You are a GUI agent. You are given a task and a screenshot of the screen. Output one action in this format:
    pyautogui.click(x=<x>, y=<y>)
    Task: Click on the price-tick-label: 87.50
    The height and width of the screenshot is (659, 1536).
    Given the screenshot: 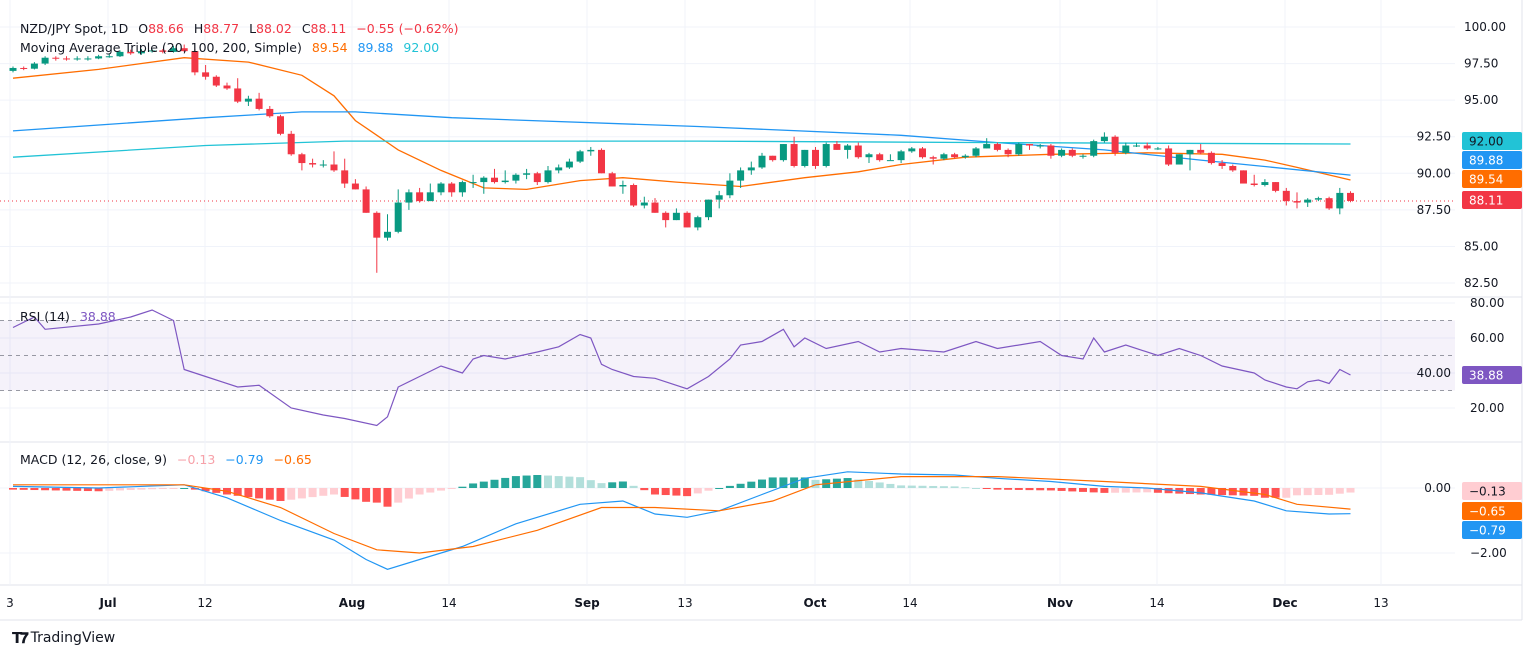 What is the action you would take?
    pyautogui.click(x=1434, y=210)
    